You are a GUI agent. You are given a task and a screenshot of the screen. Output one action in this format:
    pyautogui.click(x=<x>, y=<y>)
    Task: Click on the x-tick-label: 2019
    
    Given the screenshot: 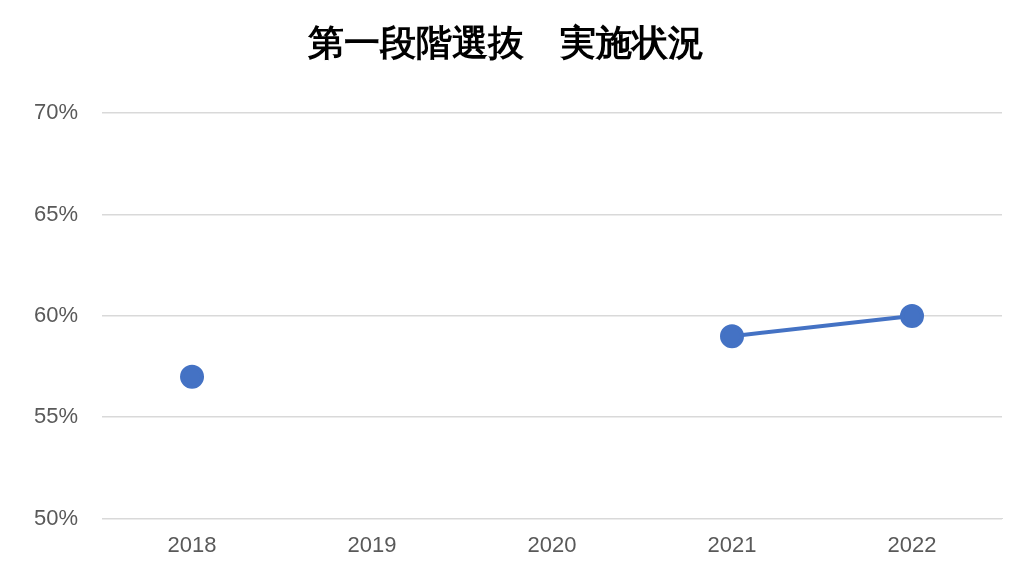 What is the action you would take?
    pyautogui.click(x=372, y=544)
    